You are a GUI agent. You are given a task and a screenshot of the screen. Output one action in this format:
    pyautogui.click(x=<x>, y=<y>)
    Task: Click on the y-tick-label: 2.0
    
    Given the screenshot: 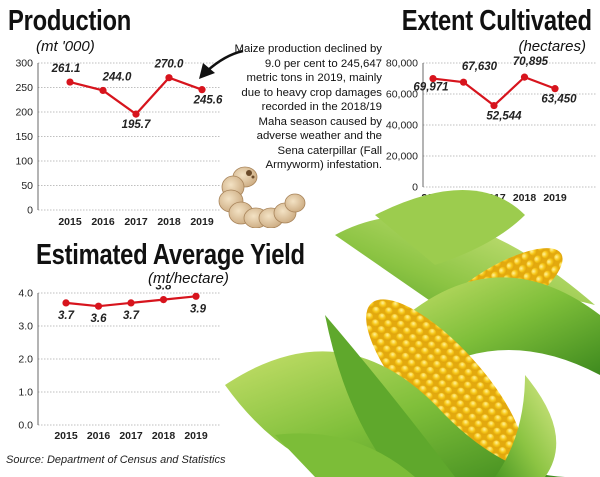 What is the action you would take?
    pyautogui.click(x=25, y=360)
    